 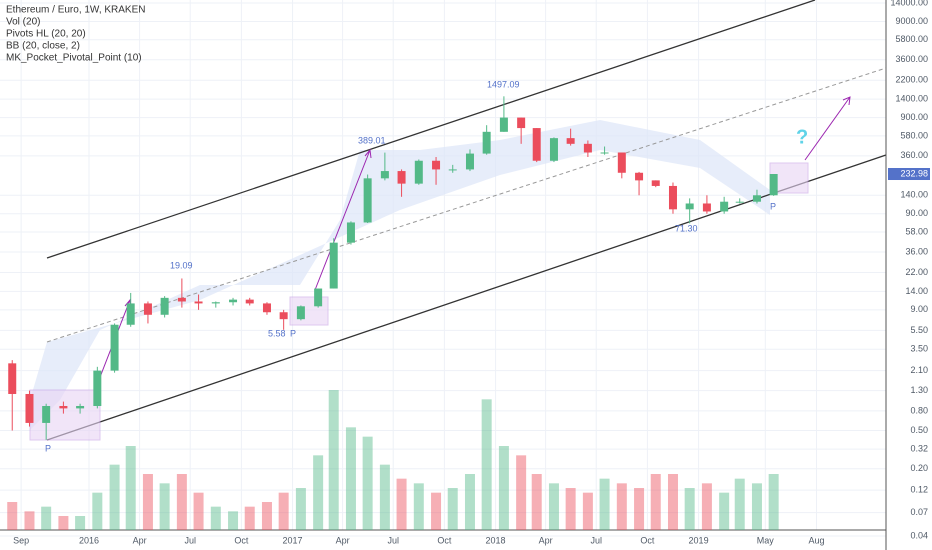 I want to click on y-tick-label: 9000.00, so click(x=911, y=21).